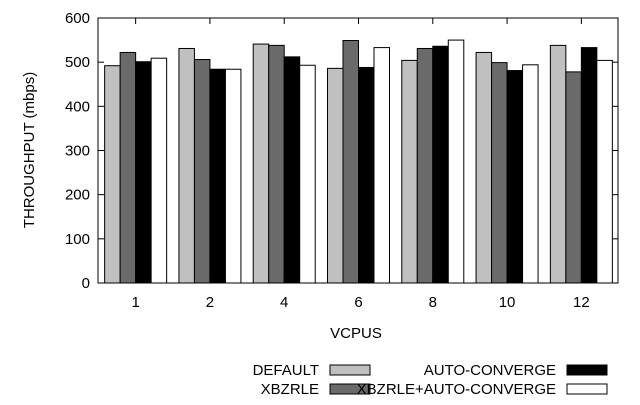 The width and height of the screenshot is (640, 405). I want to click on x-tick-label: 12, so click(581, 302).